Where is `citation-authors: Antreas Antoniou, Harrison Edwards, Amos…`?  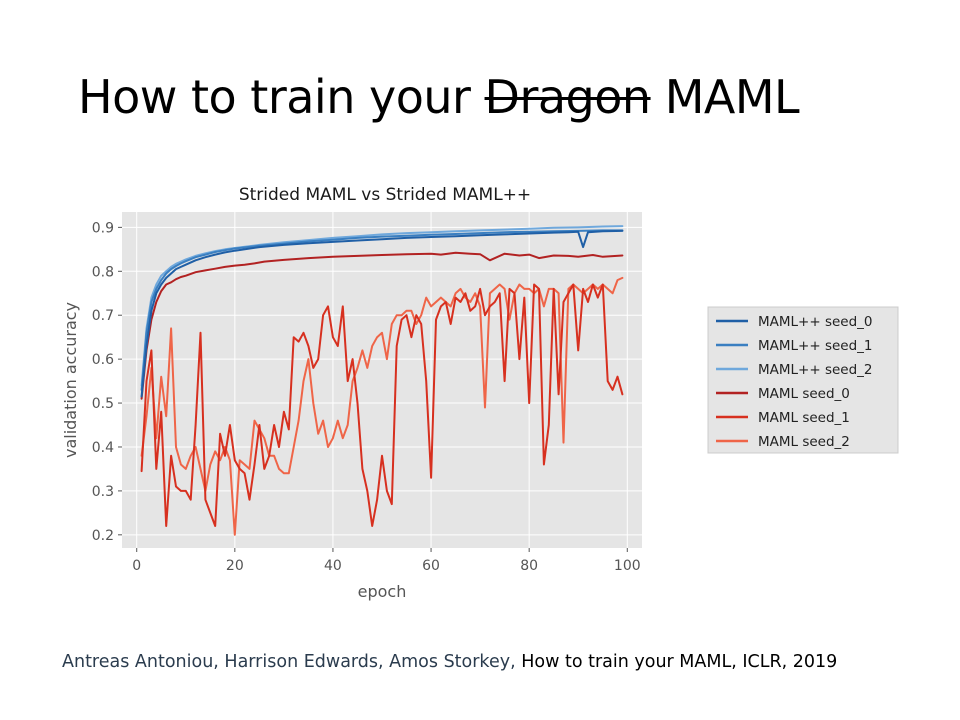 citation-authors: Antreas Antoniou, Harrison Edwards, Amos… is located at coordinates (289, 662).